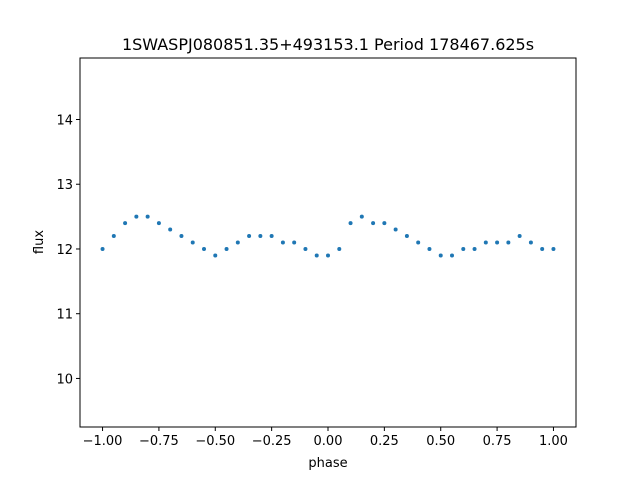 Image resolution: width=640 pixels, height=480 pixels. What do you see at coordinates (215, 441) in the screenshot?
I see `x-tick-label: −0.50` at bounding box center [215, 441].